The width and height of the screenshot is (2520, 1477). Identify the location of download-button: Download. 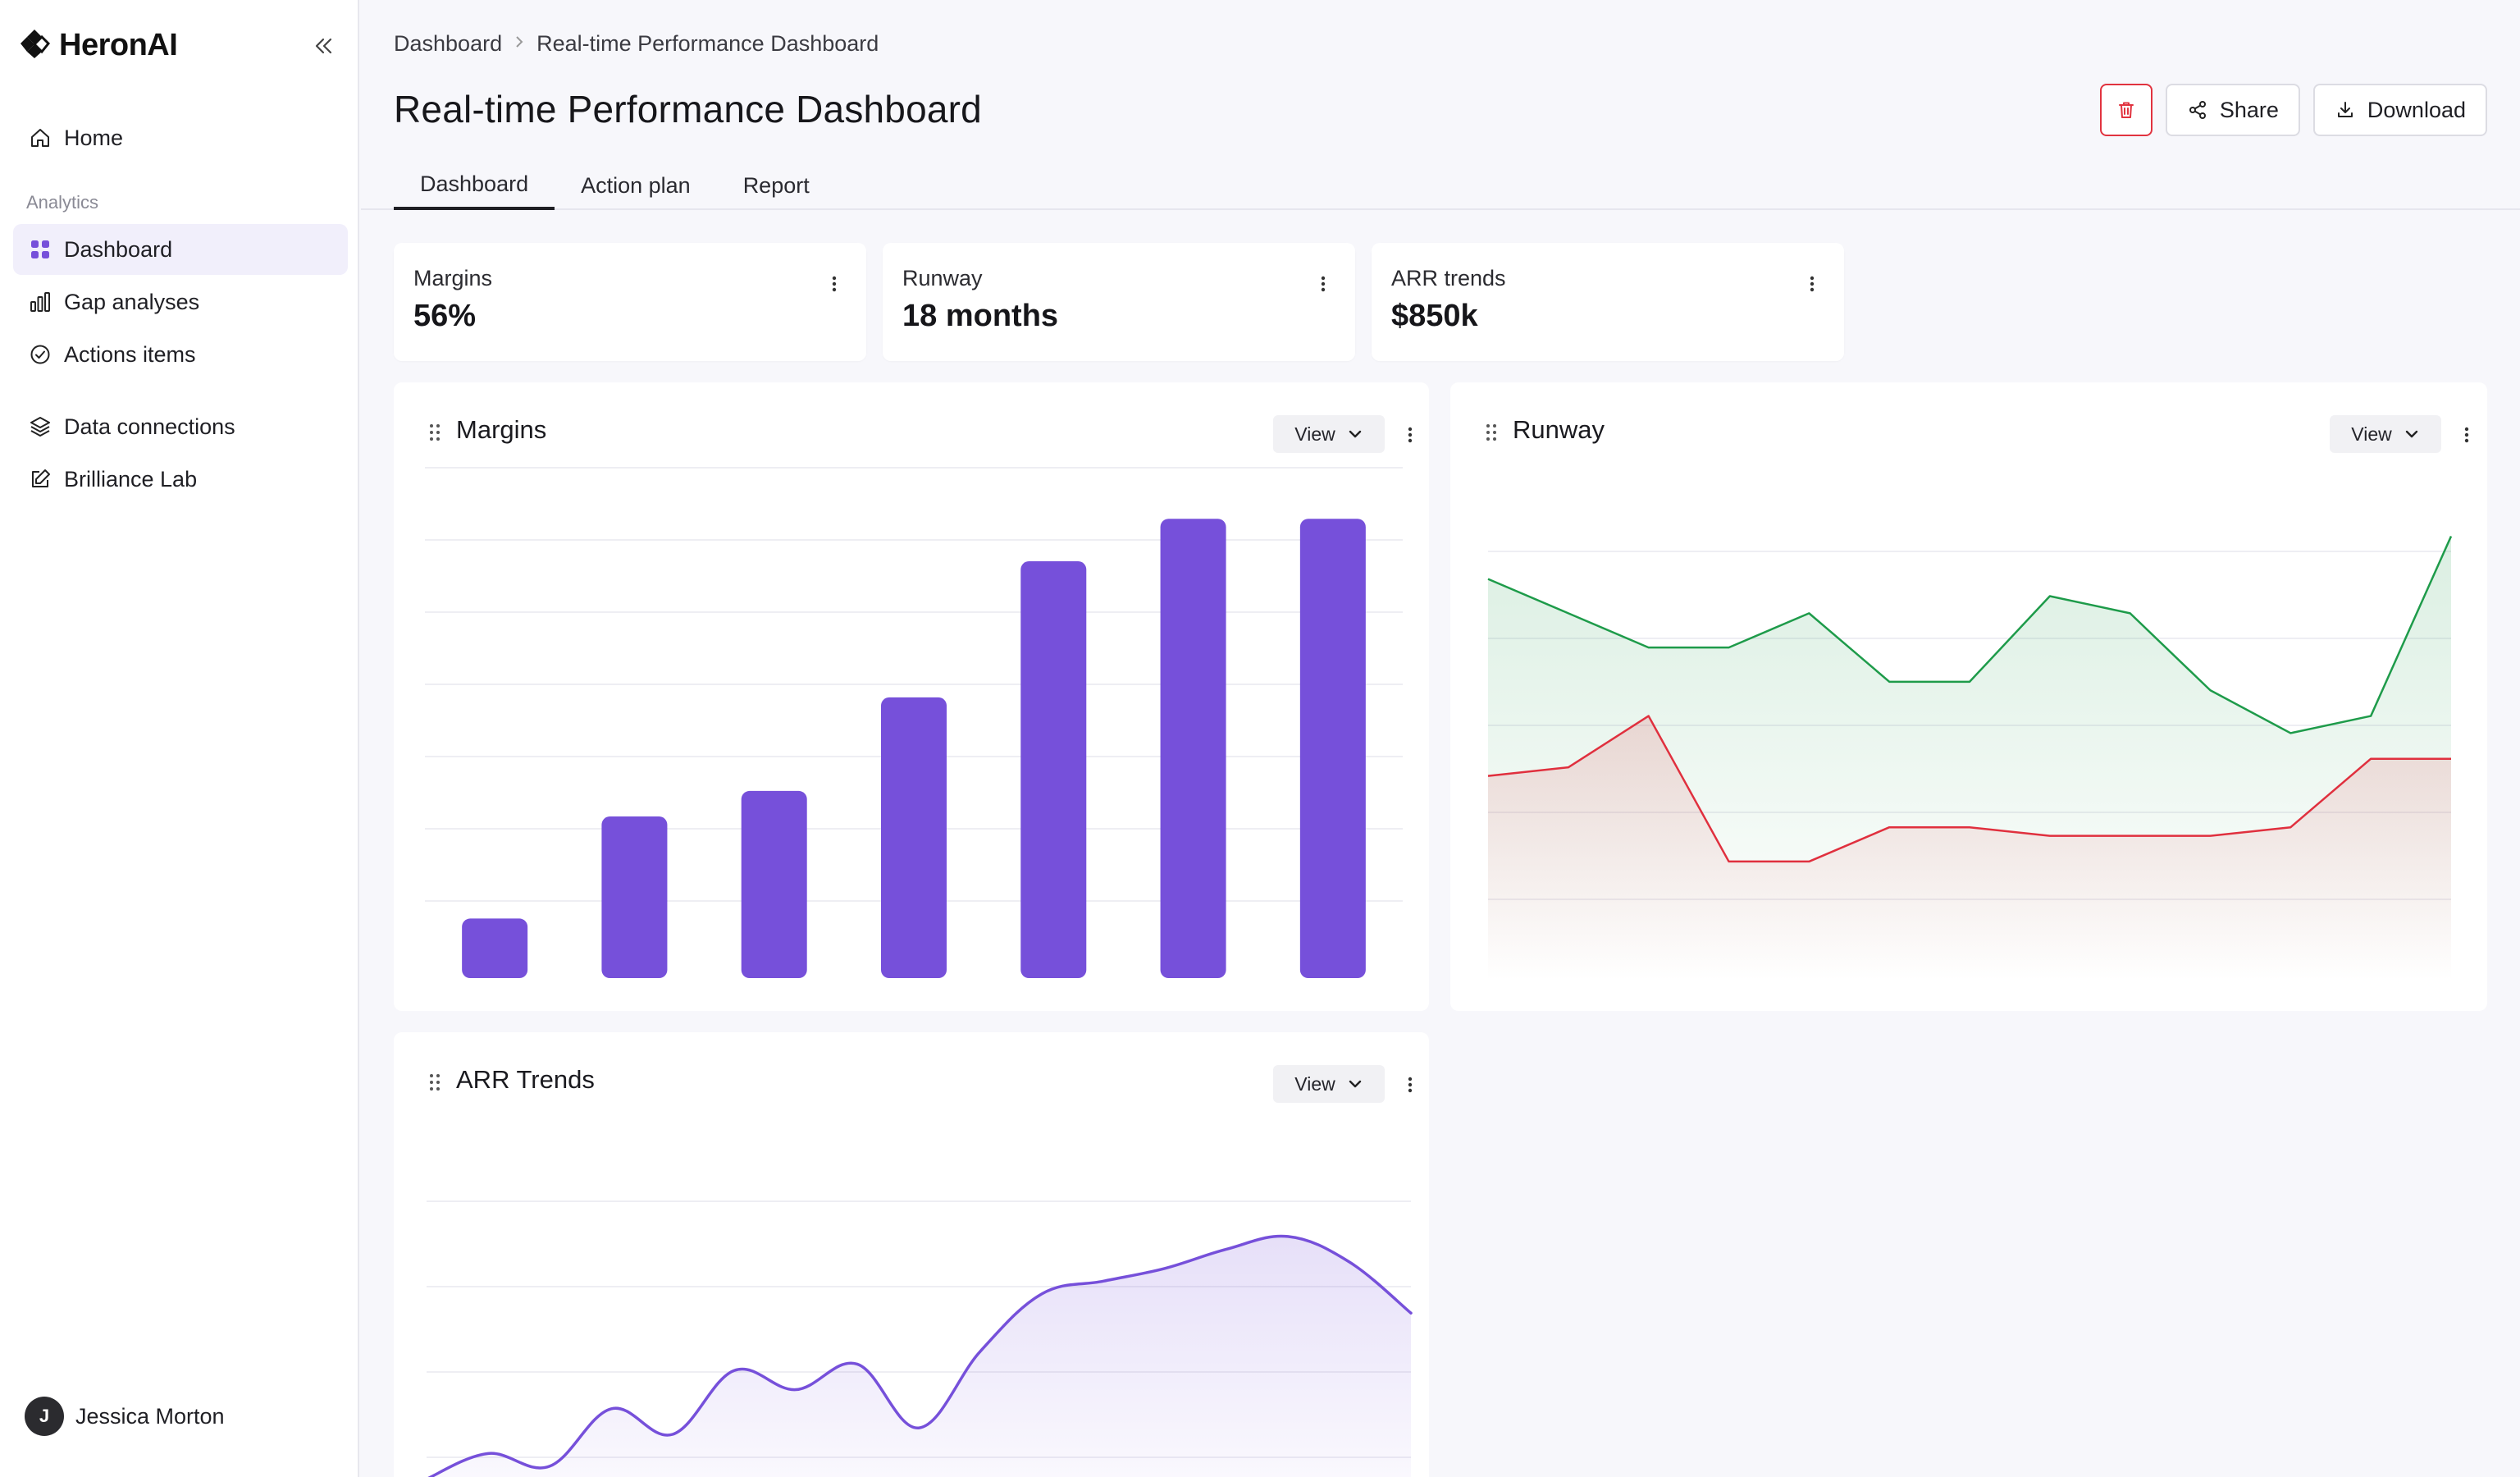
(2400, 110).